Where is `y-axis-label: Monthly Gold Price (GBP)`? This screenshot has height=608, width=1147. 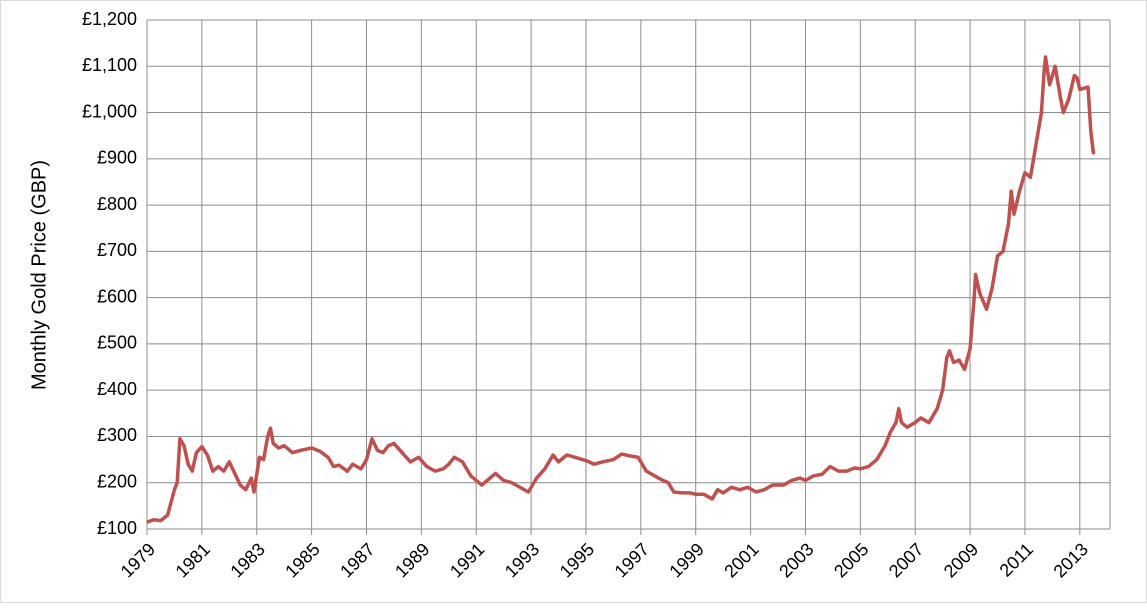 y-axis-label: Monthly Gold Price (GBP) is located at coordinates (39, 275).